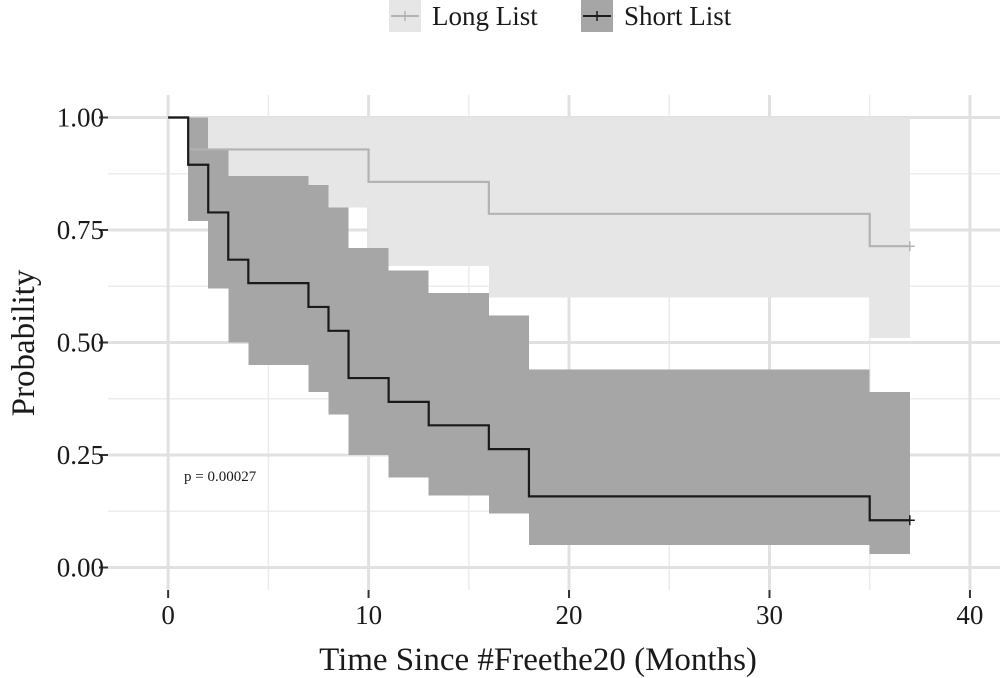 This screenshot has height=678, width=1000. I want to click on x-tick-label: 20, so click(569, 615).